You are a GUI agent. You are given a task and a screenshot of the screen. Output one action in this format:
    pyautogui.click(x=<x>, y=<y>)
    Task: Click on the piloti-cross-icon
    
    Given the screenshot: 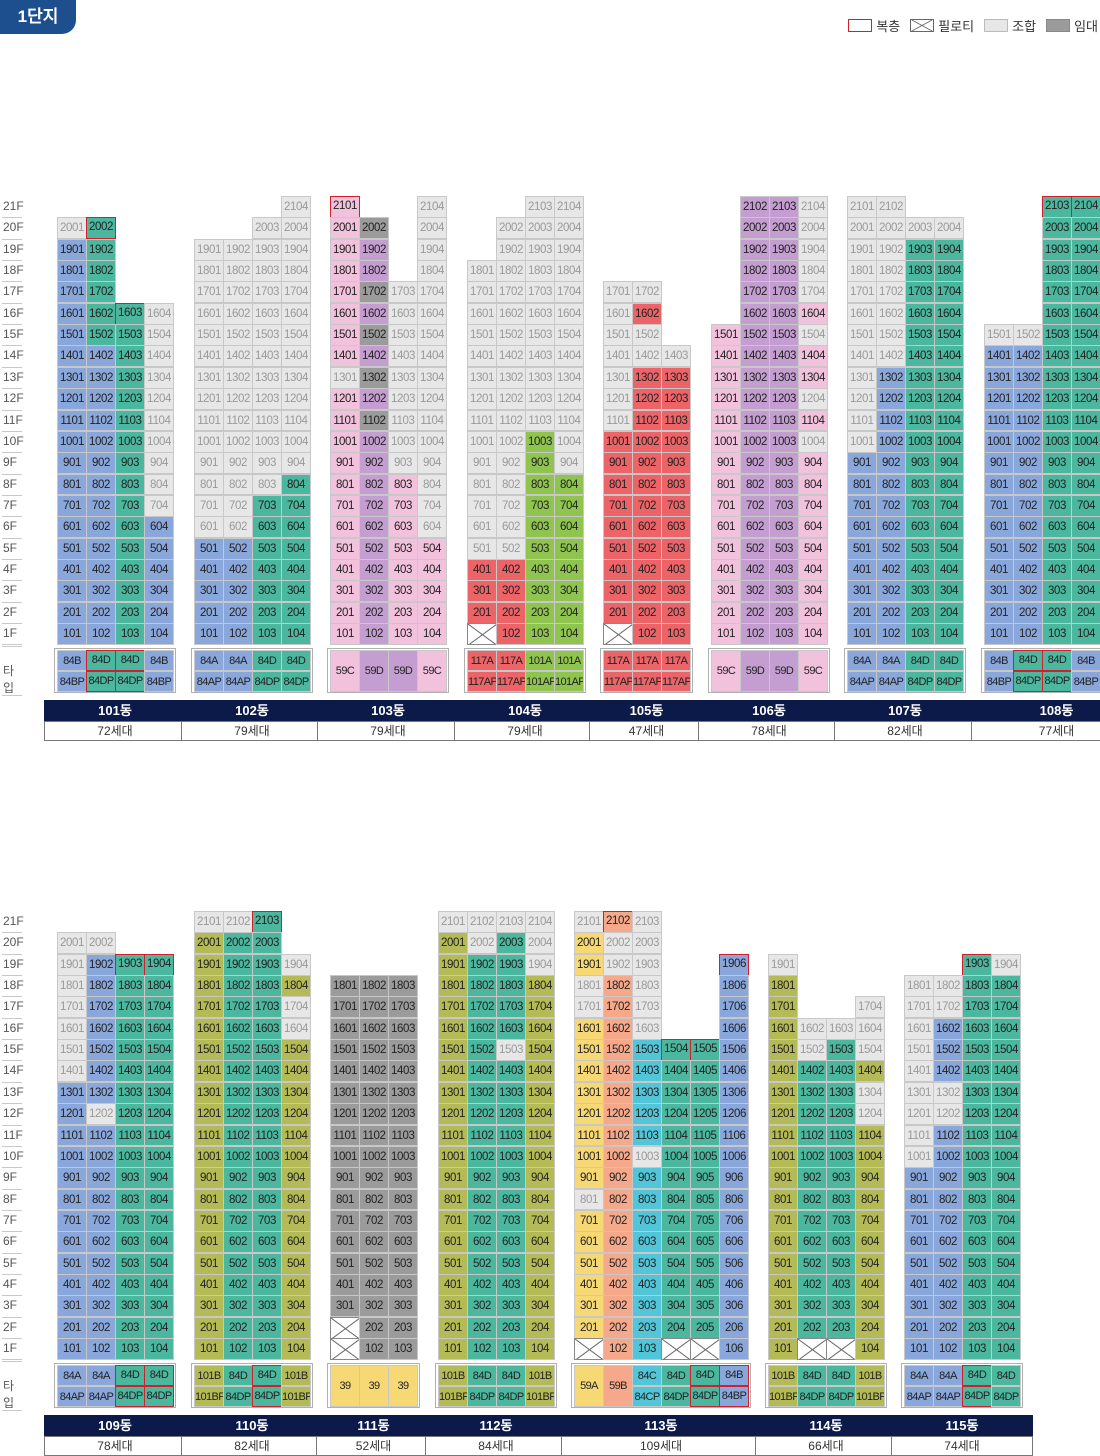 What is the action you would take?
    pyautogui.click(x=705, y=1348)
    